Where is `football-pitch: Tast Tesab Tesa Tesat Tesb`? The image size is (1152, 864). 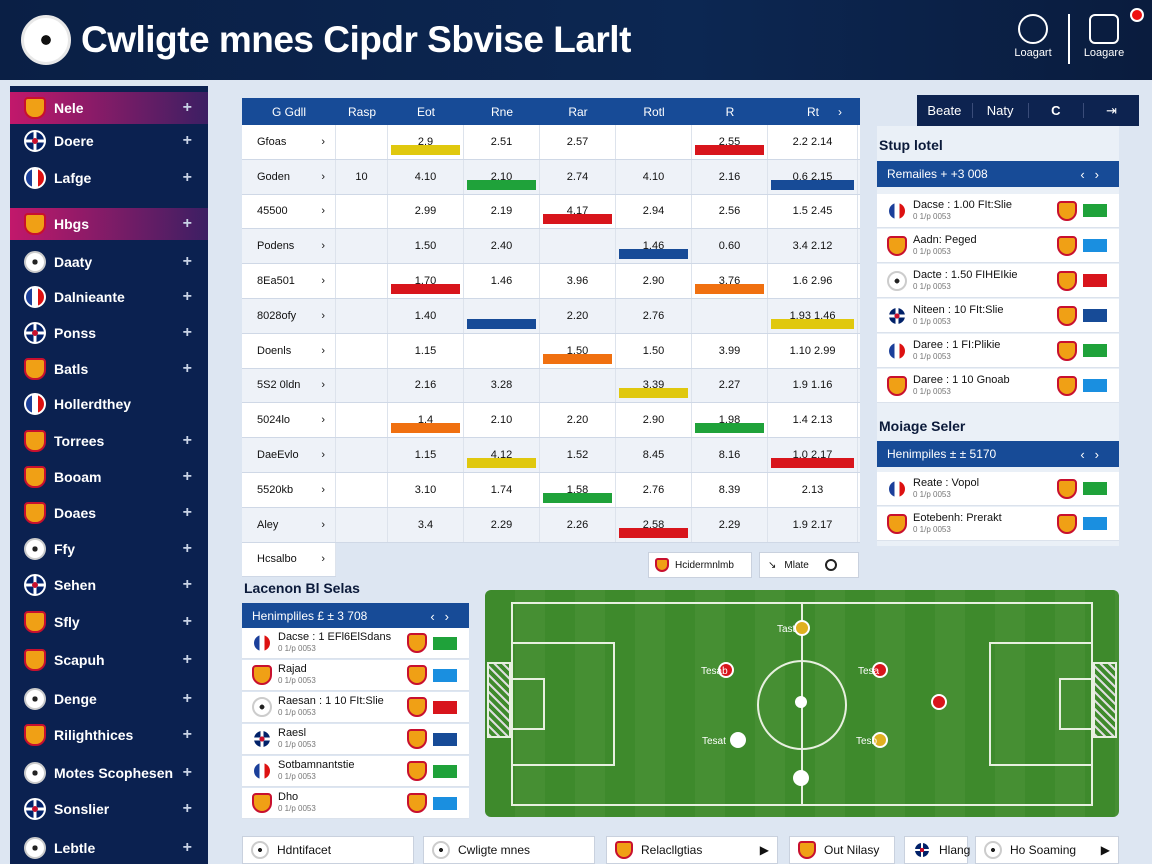
football-pitch: Tast Tesab Tesa Tesat Tesb is located at coordinates (802, 703).